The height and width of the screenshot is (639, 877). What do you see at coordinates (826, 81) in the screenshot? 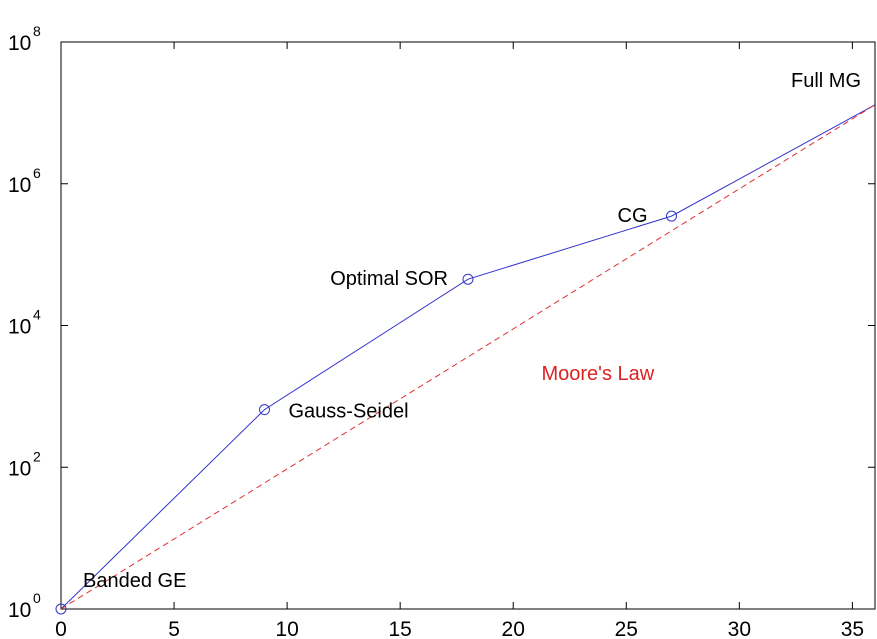
I see `point-label: Full MG` at bounding box center [826, 81].